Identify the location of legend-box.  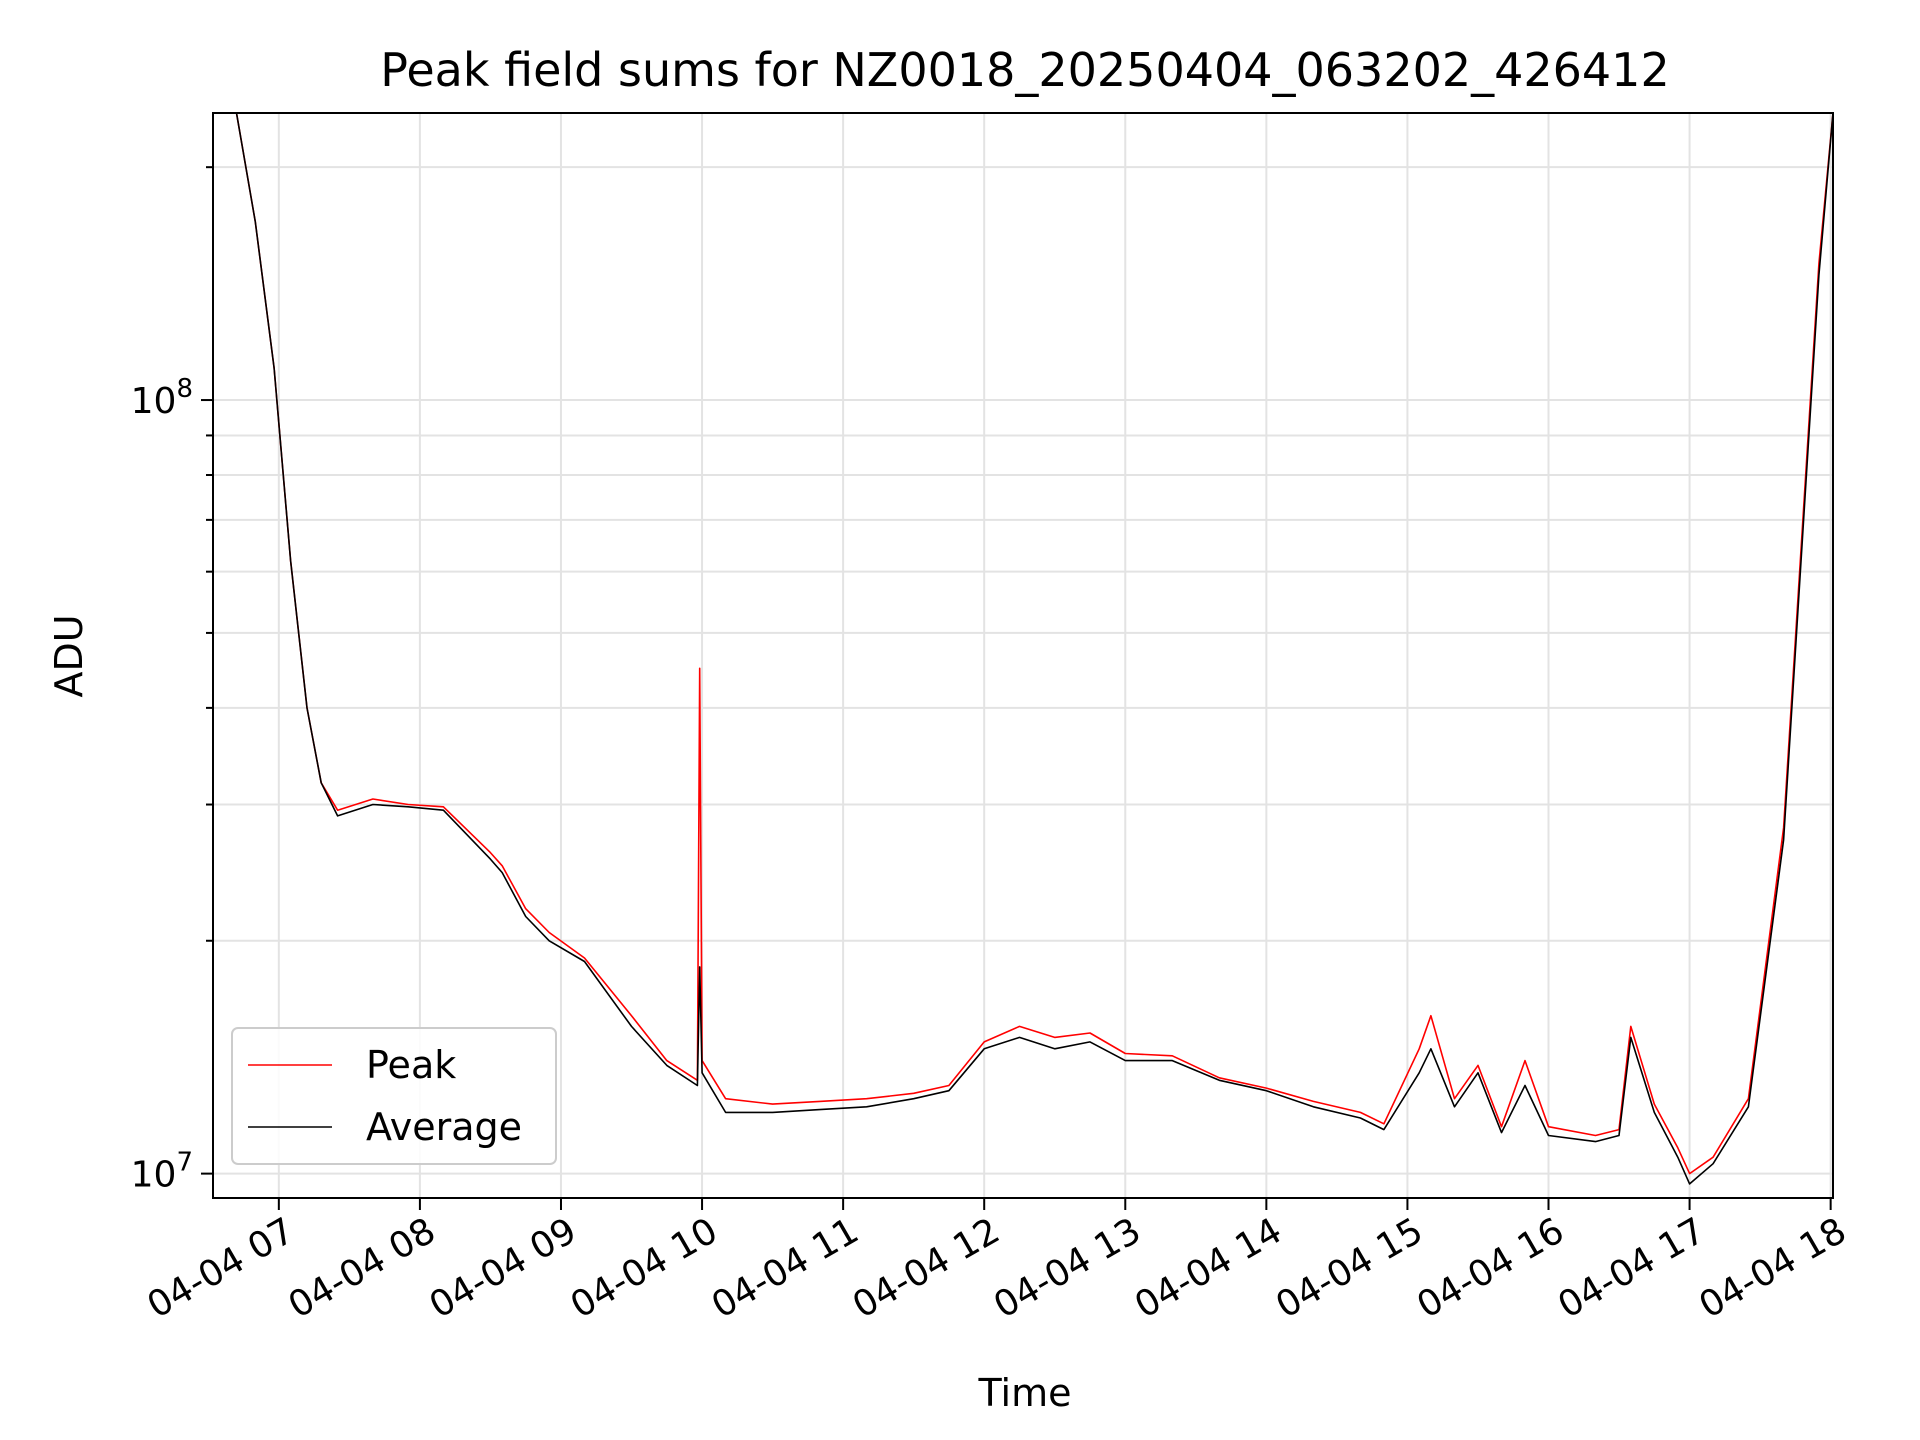
(394, 1096).